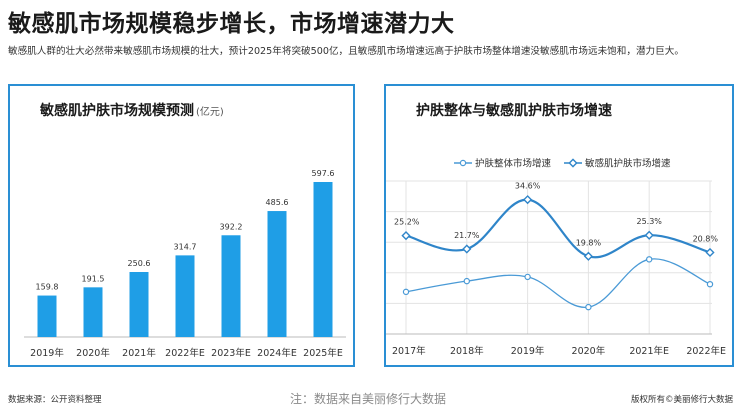 The width and height of the screenshot is (743, 414). What do you see at coordinates (231, 226) in the screenshot?
I see `bar-value-label-4: 392.2` at bounding box center [231, 226].